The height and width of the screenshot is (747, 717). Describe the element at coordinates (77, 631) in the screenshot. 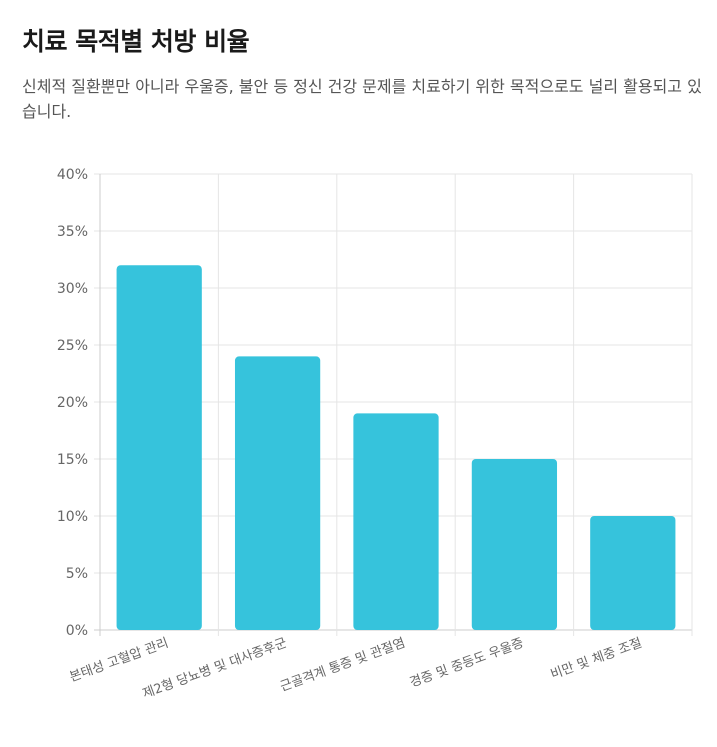

I see `y-tick-label: 0%` at that location.